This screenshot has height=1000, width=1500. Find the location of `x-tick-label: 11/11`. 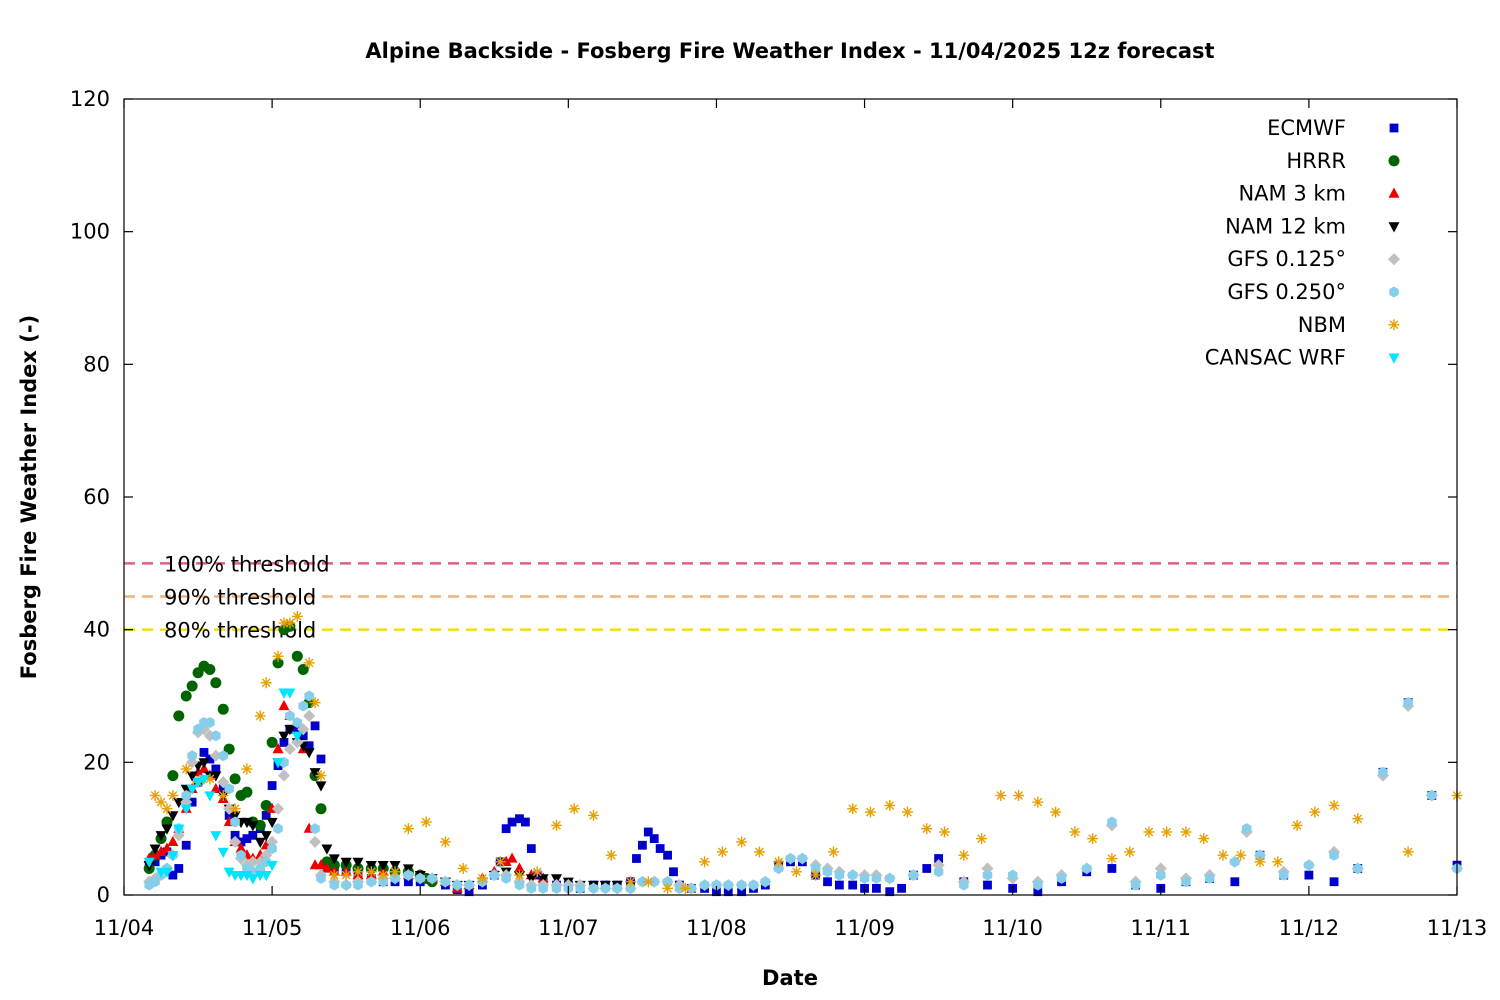

x-tick-label: 11/11 is located at coordinates (1161, 928).